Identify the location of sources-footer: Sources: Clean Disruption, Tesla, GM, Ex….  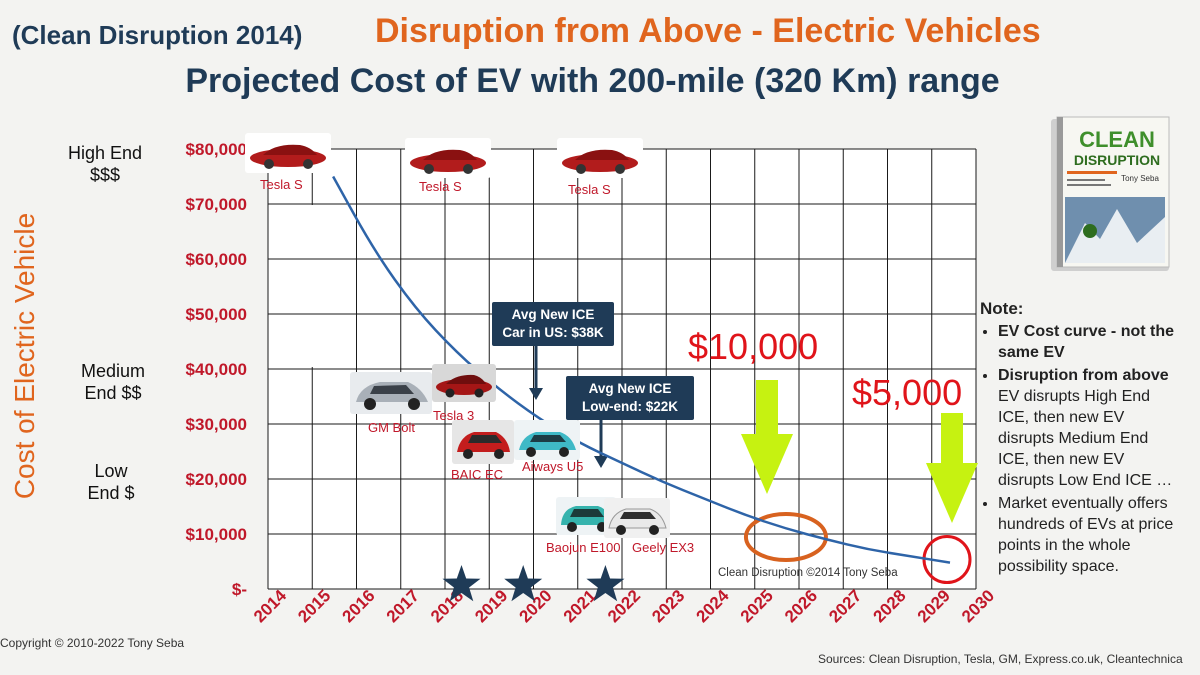
(1000, 659).